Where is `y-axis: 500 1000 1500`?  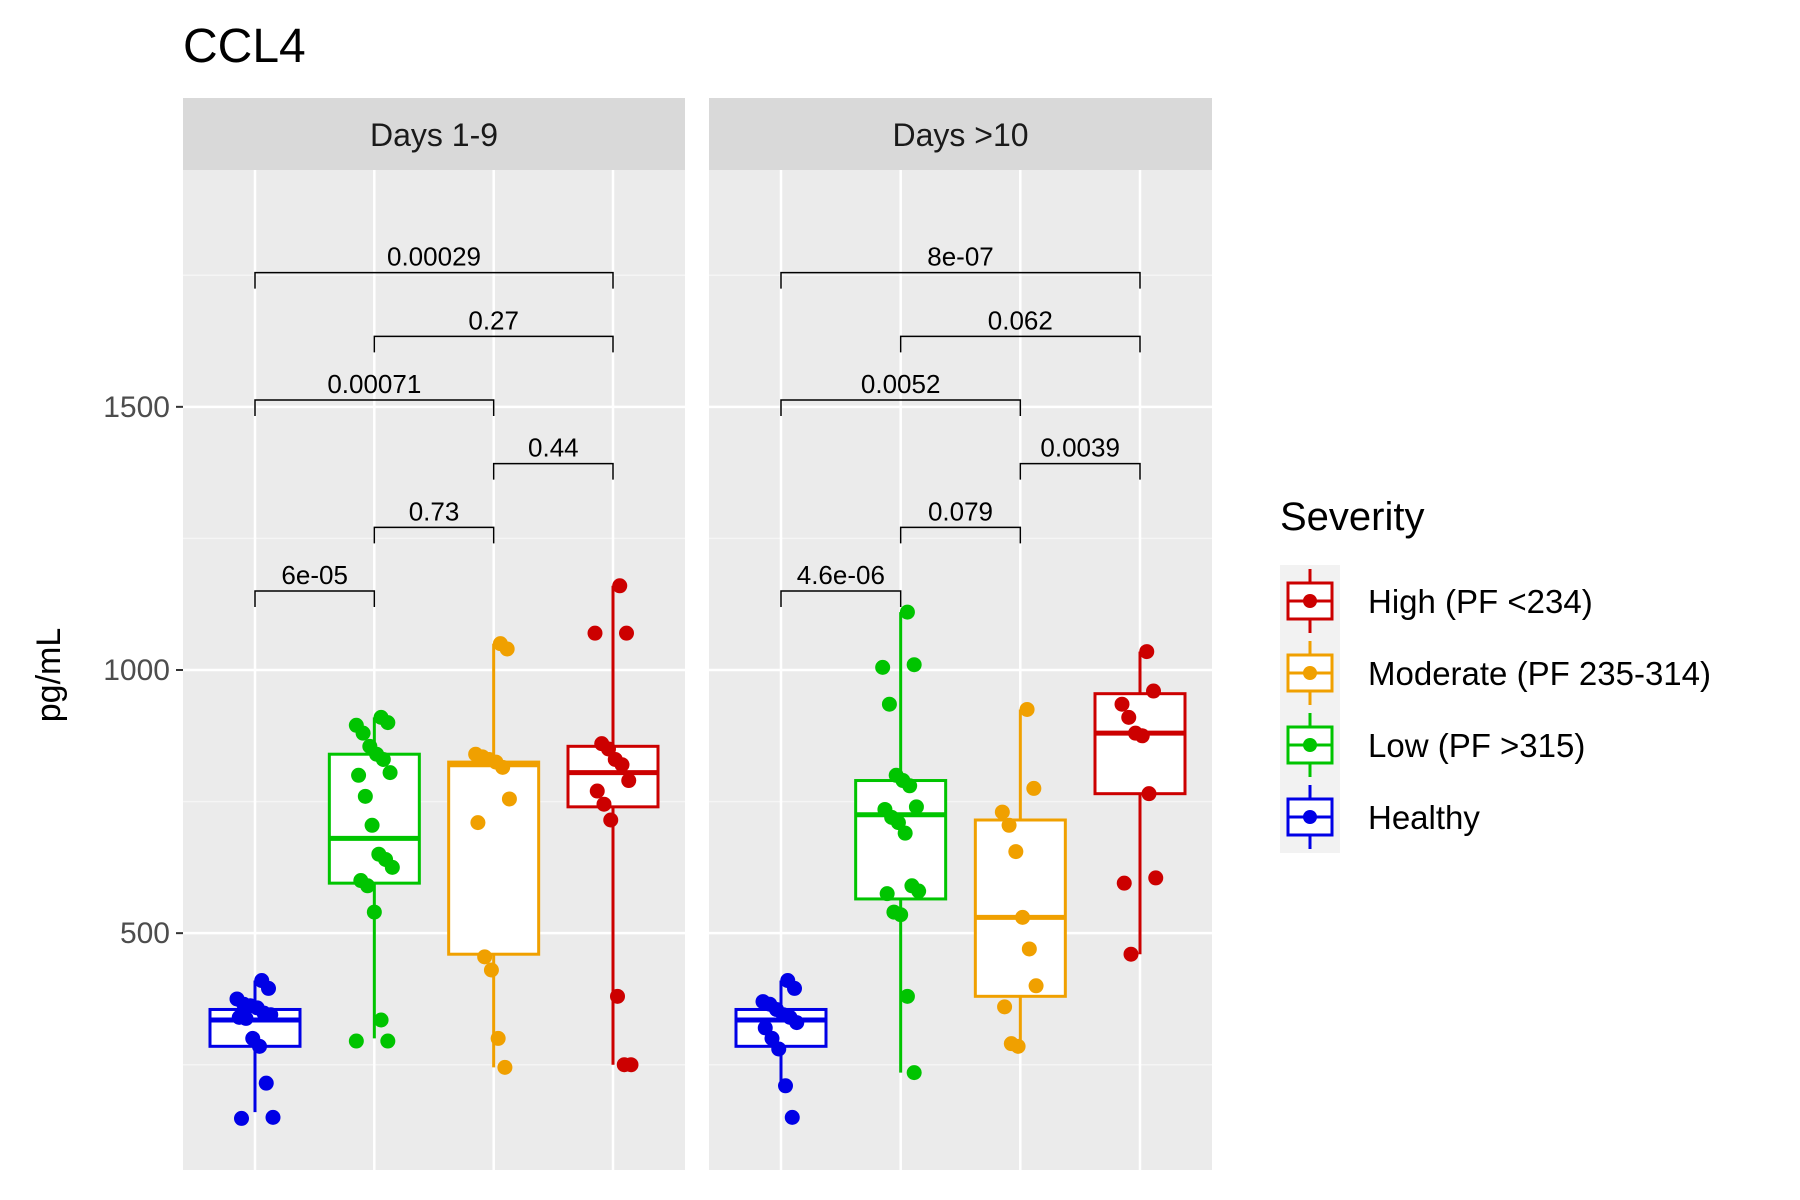 y-axis: 500 1000 1500 is located at coordinates (143, 670).